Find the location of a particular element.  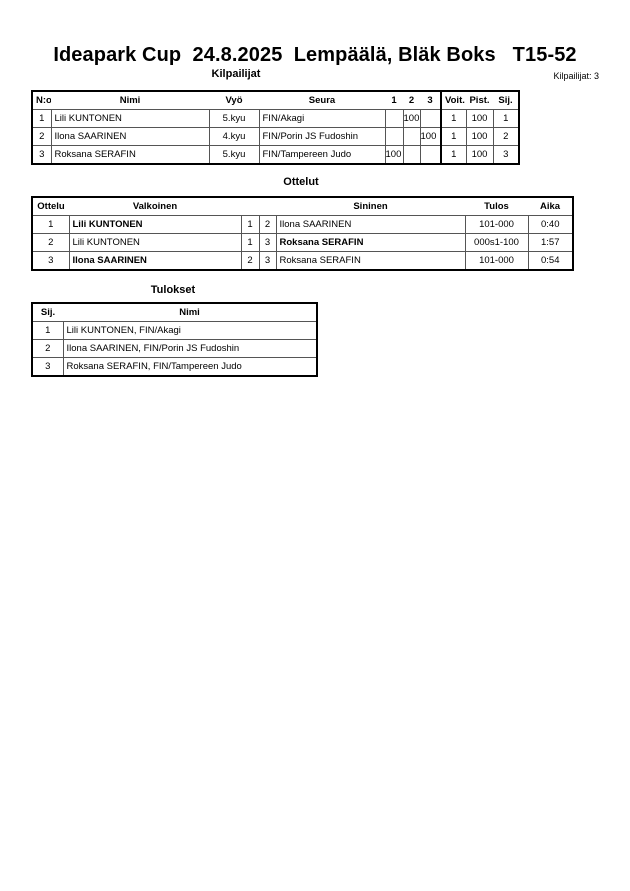

table-cell: 0:54 is located at coordinates (550, 261).